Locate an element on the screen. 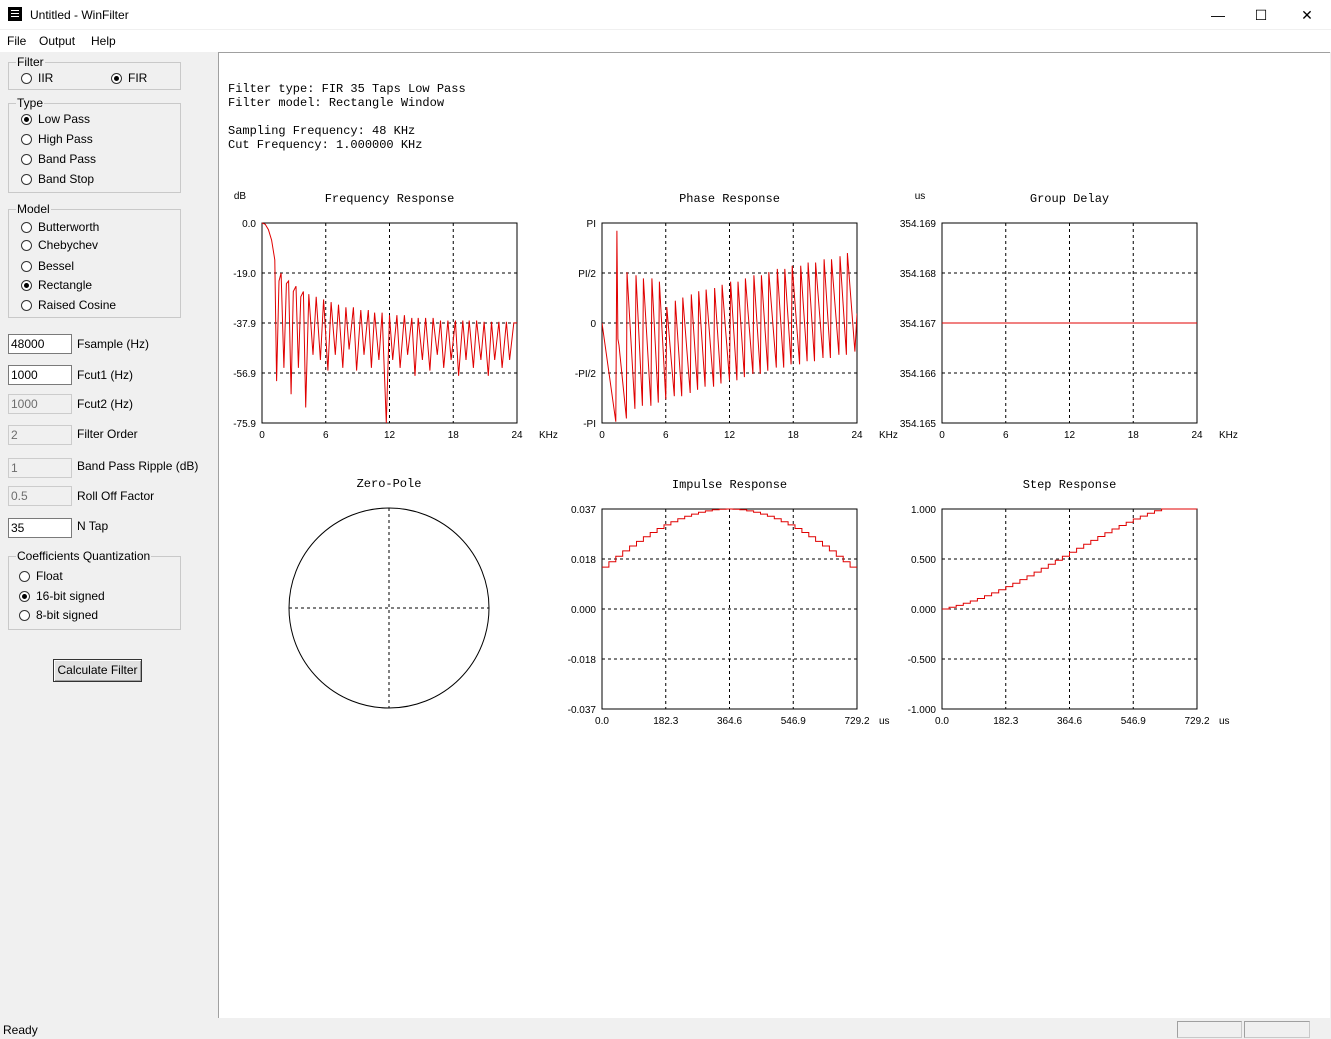 The height and width of the screenshot is (1039, 1331). radio-band-stop-circle is located at coordinates (26, 179).